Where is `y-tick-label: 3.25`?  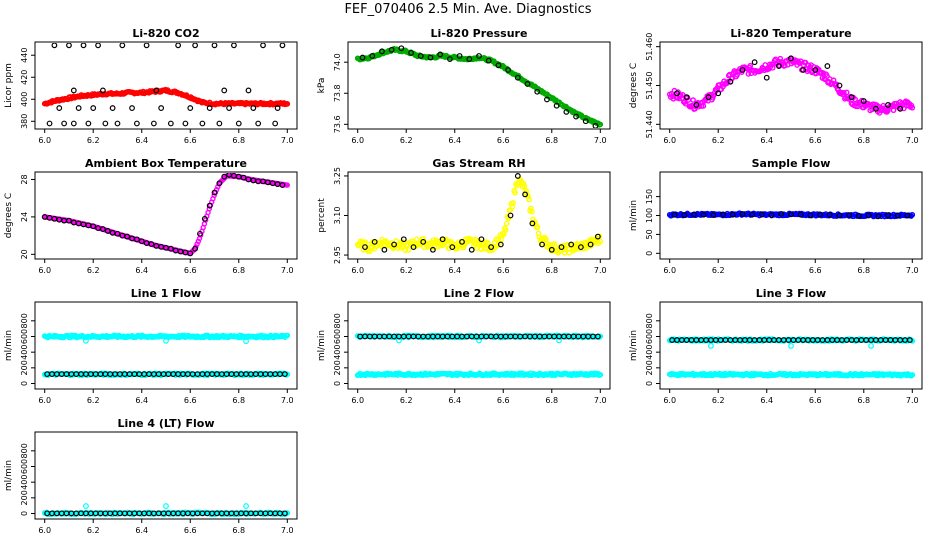
y-tick-label: 3.25 is located at coordinates (337, 176).